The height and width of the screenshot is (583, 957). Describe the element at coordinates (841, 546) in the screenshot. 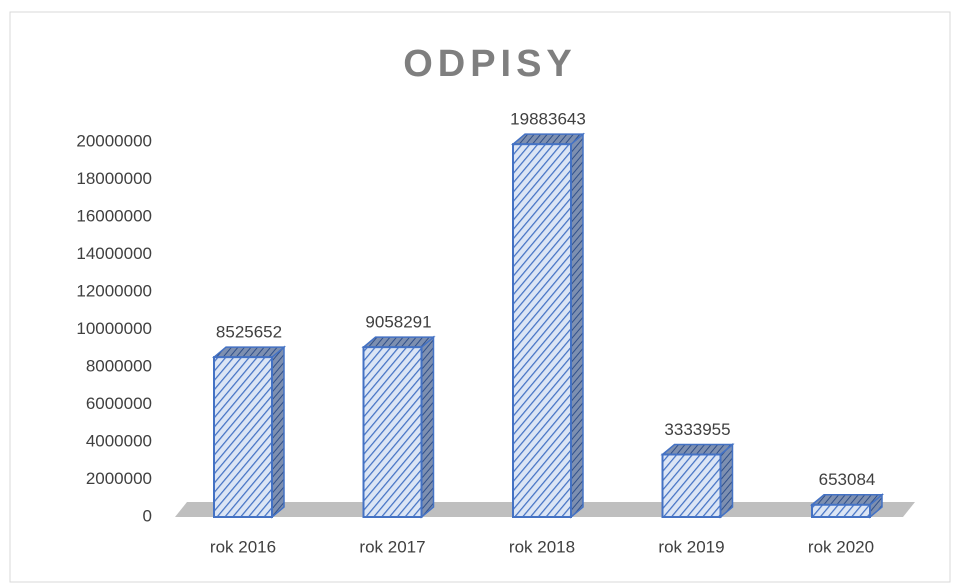

I see `x-tick-label: rok 2020` at that location.